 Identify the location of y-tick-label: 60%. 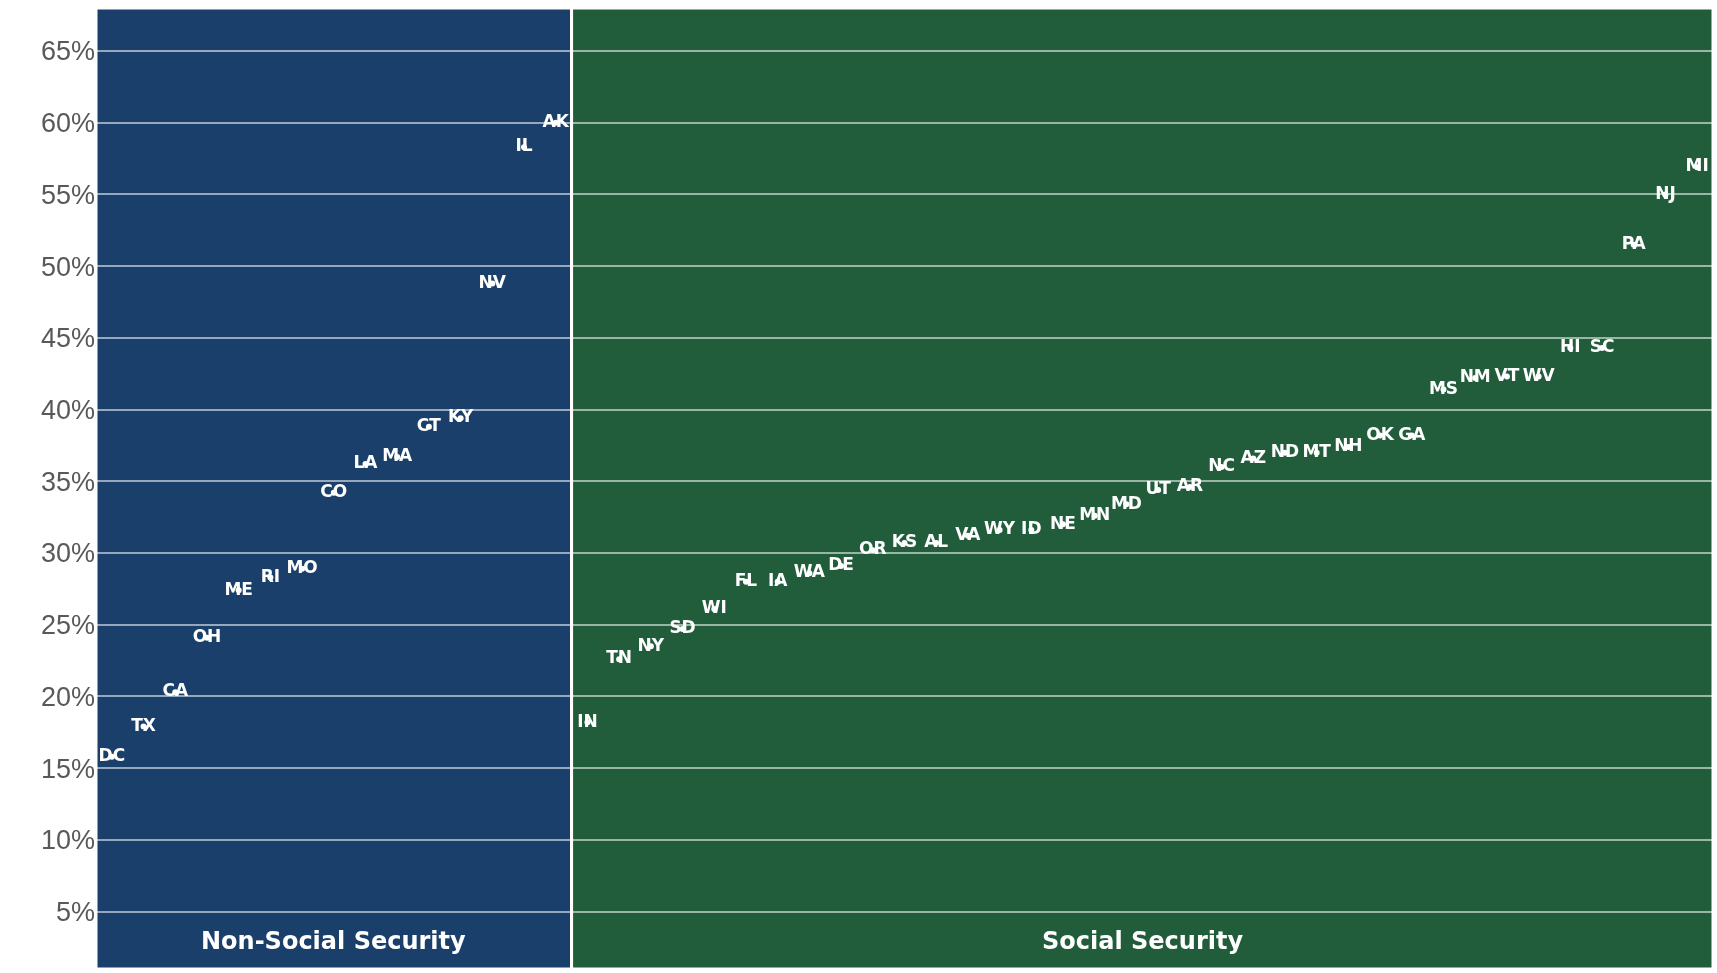
(67, 123).